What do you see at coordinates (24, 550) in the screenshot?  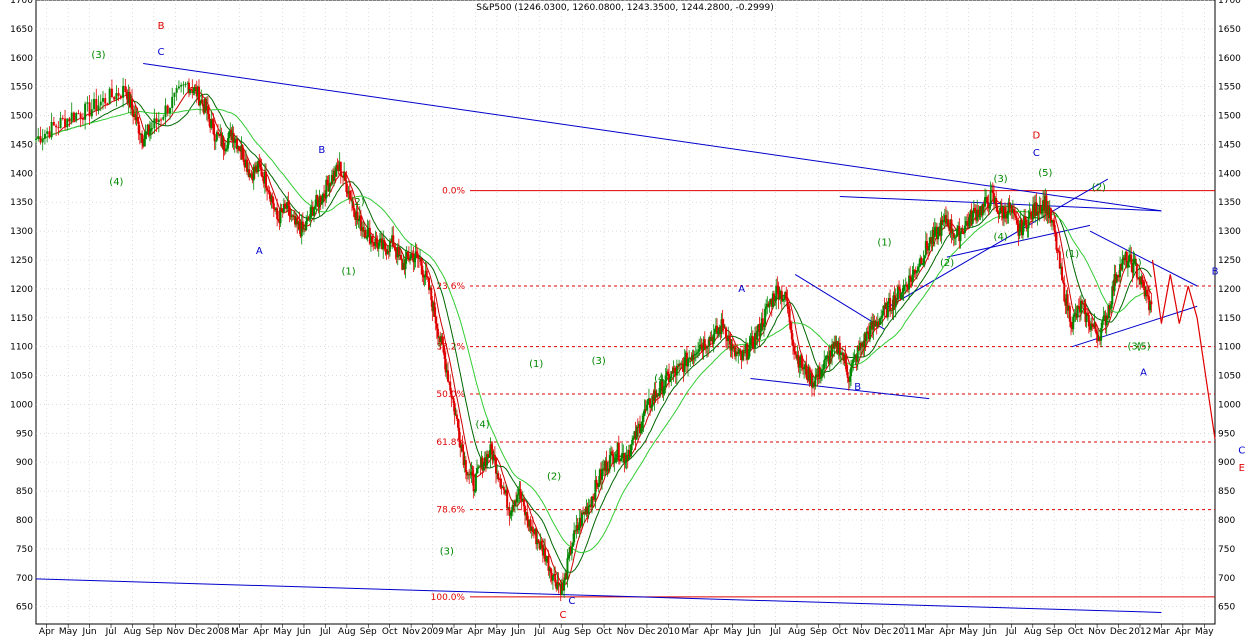 I see `y-tick-label-left: 750` at bounding box center [24, 550].